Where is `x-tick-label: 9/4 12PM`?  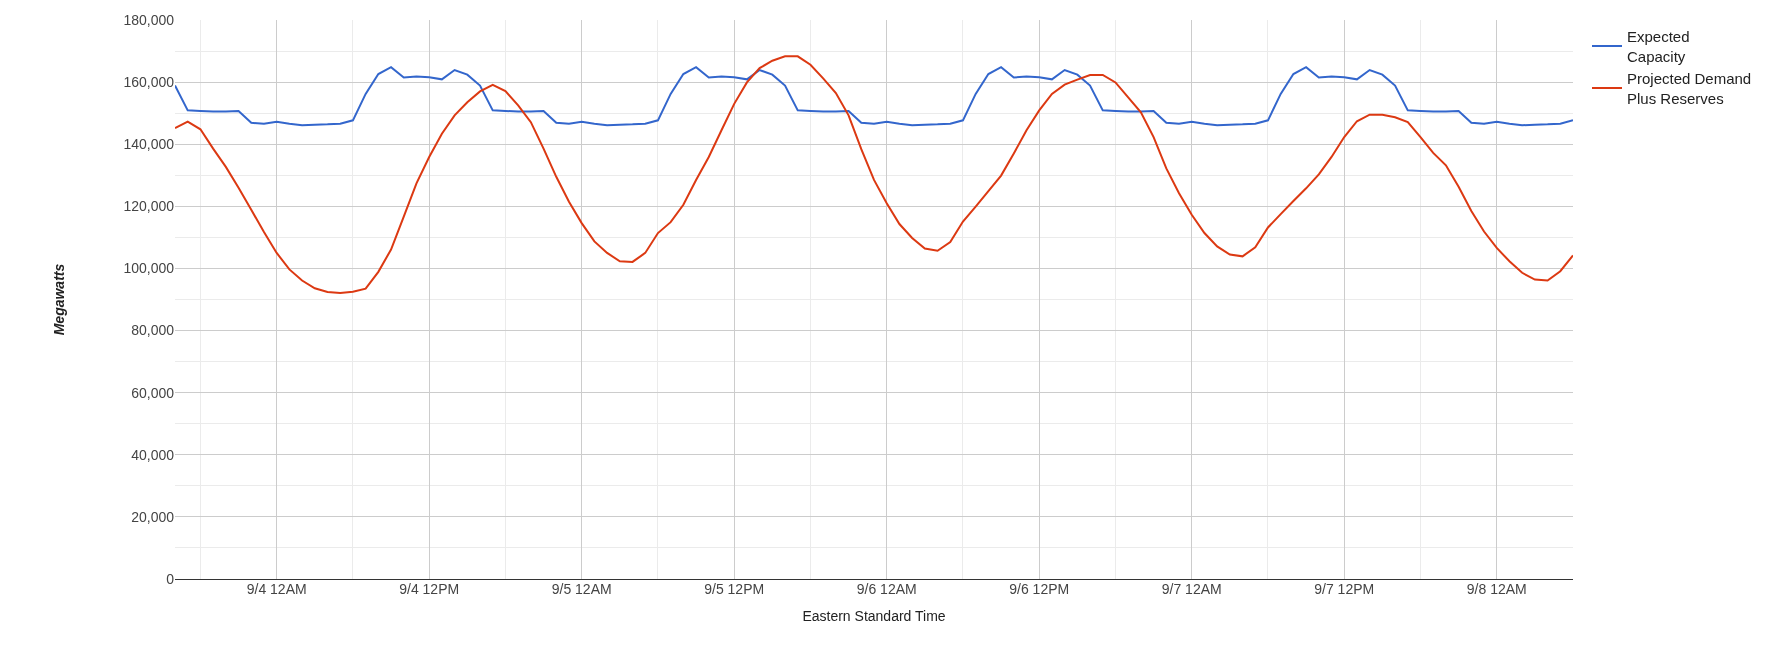
x-tick-label: 9/4 12PM is located at coordinates (429, 589).